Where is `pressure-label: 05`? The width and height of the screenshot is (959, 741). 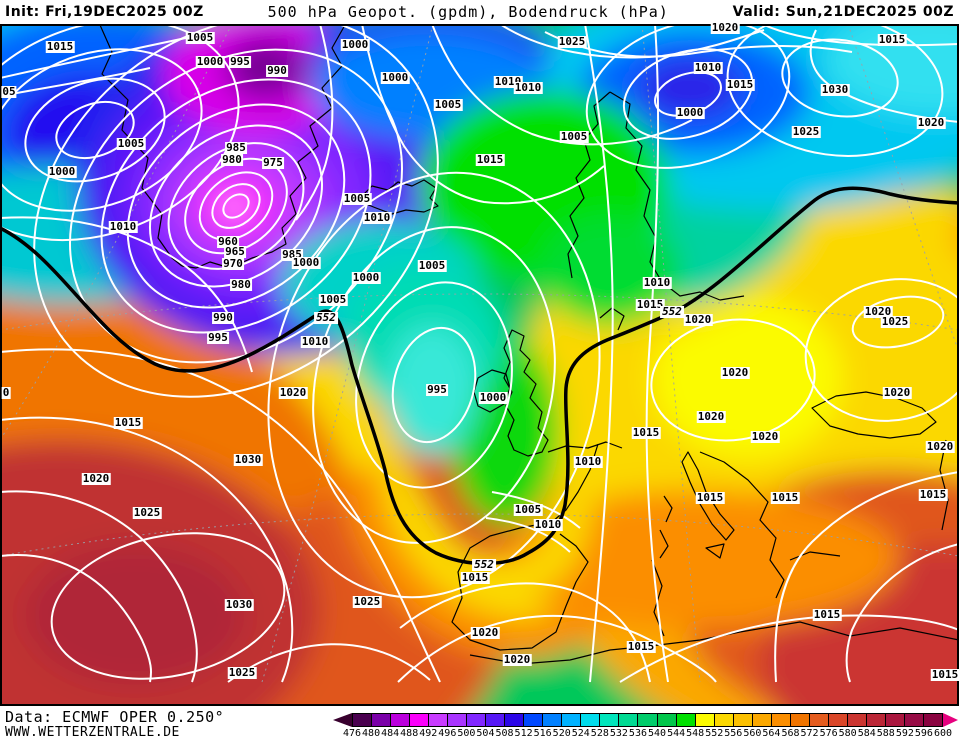
pressure-label: 05 is located at coordinates (9, 91).